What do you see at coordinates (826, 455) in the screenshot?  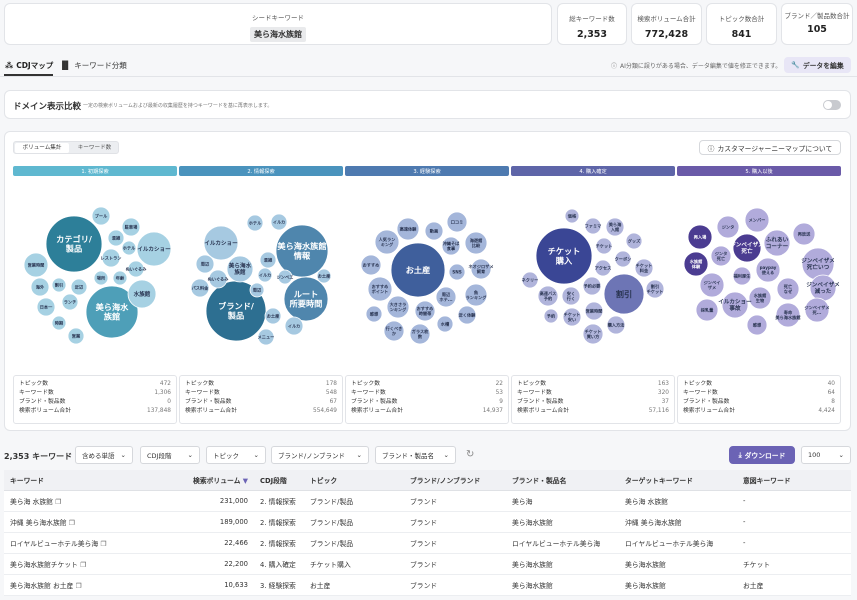 I see `per-page-select: 100 ⌄` at bounding box center [826, 455].